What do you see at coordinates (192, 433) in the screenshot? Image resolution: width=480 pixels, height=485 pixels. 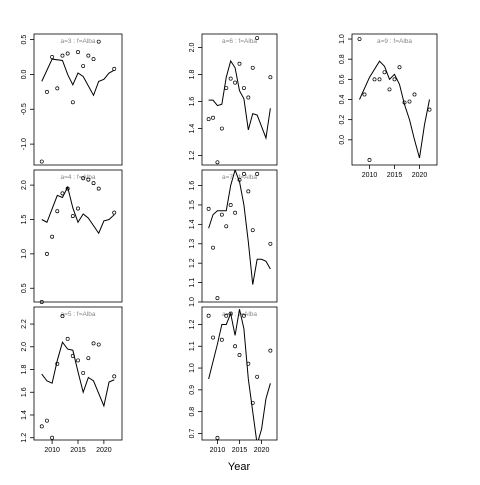 I see `y-tick-label: 0.7` at bounding box center [192, 433].